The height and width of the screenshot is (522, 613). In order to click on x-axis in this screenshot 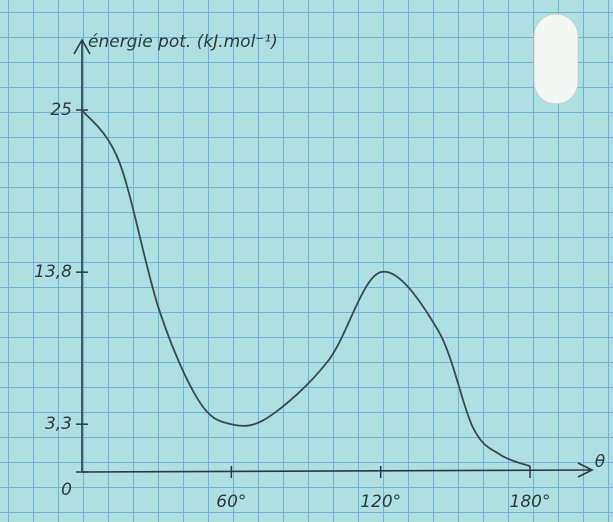, I will do `click(337, 471)`.